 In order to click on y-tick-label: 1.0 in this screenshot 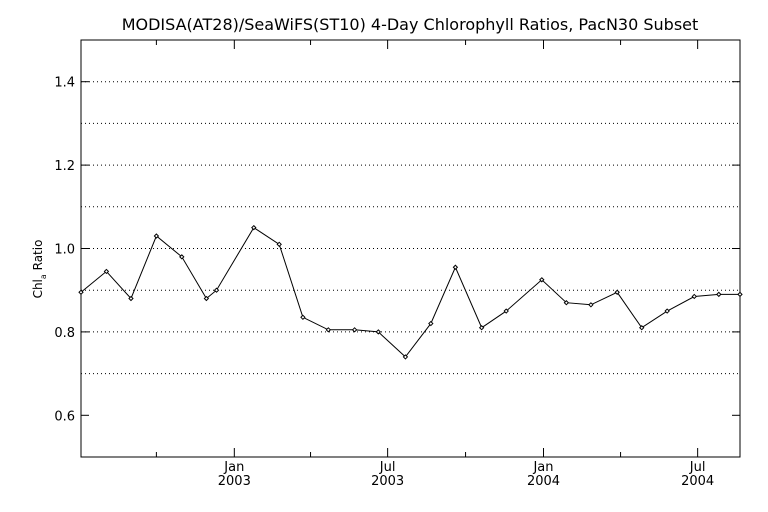, I will do `click(64, 250)`.